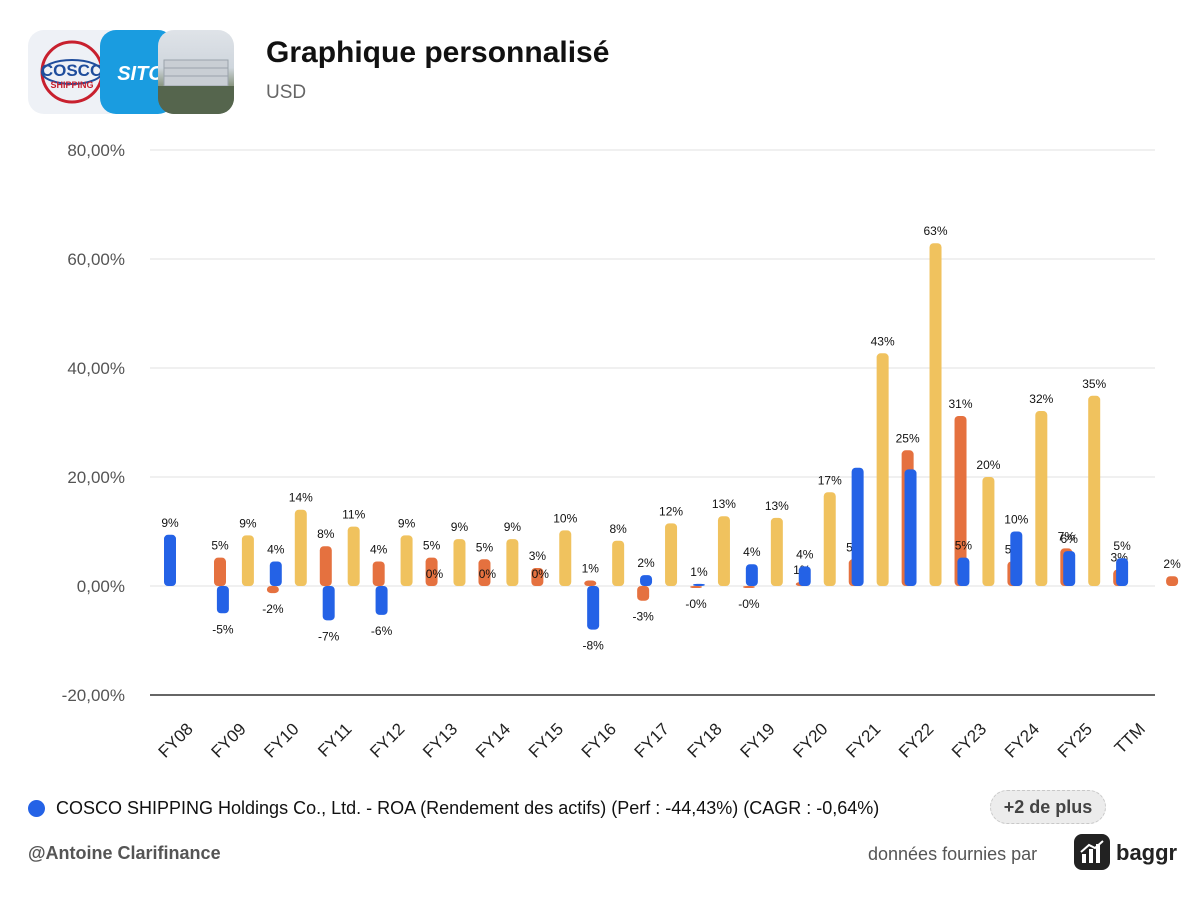 This screenshot has height=900, width=1200. What do you see at coordinates (301, 498) in the screenshot?
I see `data-label: 14%` at bounding box center [301, 498].